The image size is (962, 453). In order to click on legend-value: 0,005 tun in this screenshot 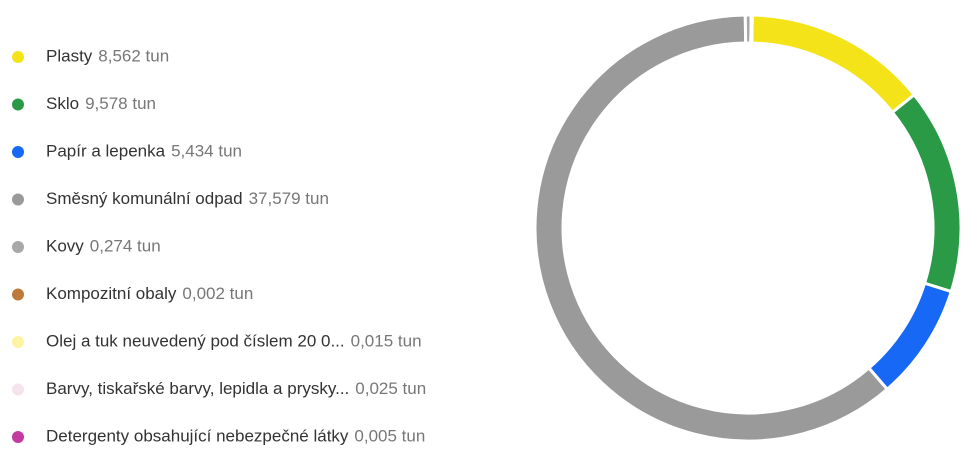, I will do `click(389, 435)`.